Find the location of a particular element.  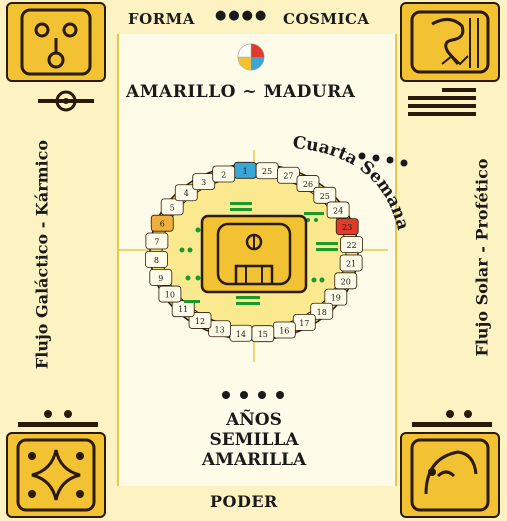

ring-cell-number: 2 is located at coordinates (223, 175).